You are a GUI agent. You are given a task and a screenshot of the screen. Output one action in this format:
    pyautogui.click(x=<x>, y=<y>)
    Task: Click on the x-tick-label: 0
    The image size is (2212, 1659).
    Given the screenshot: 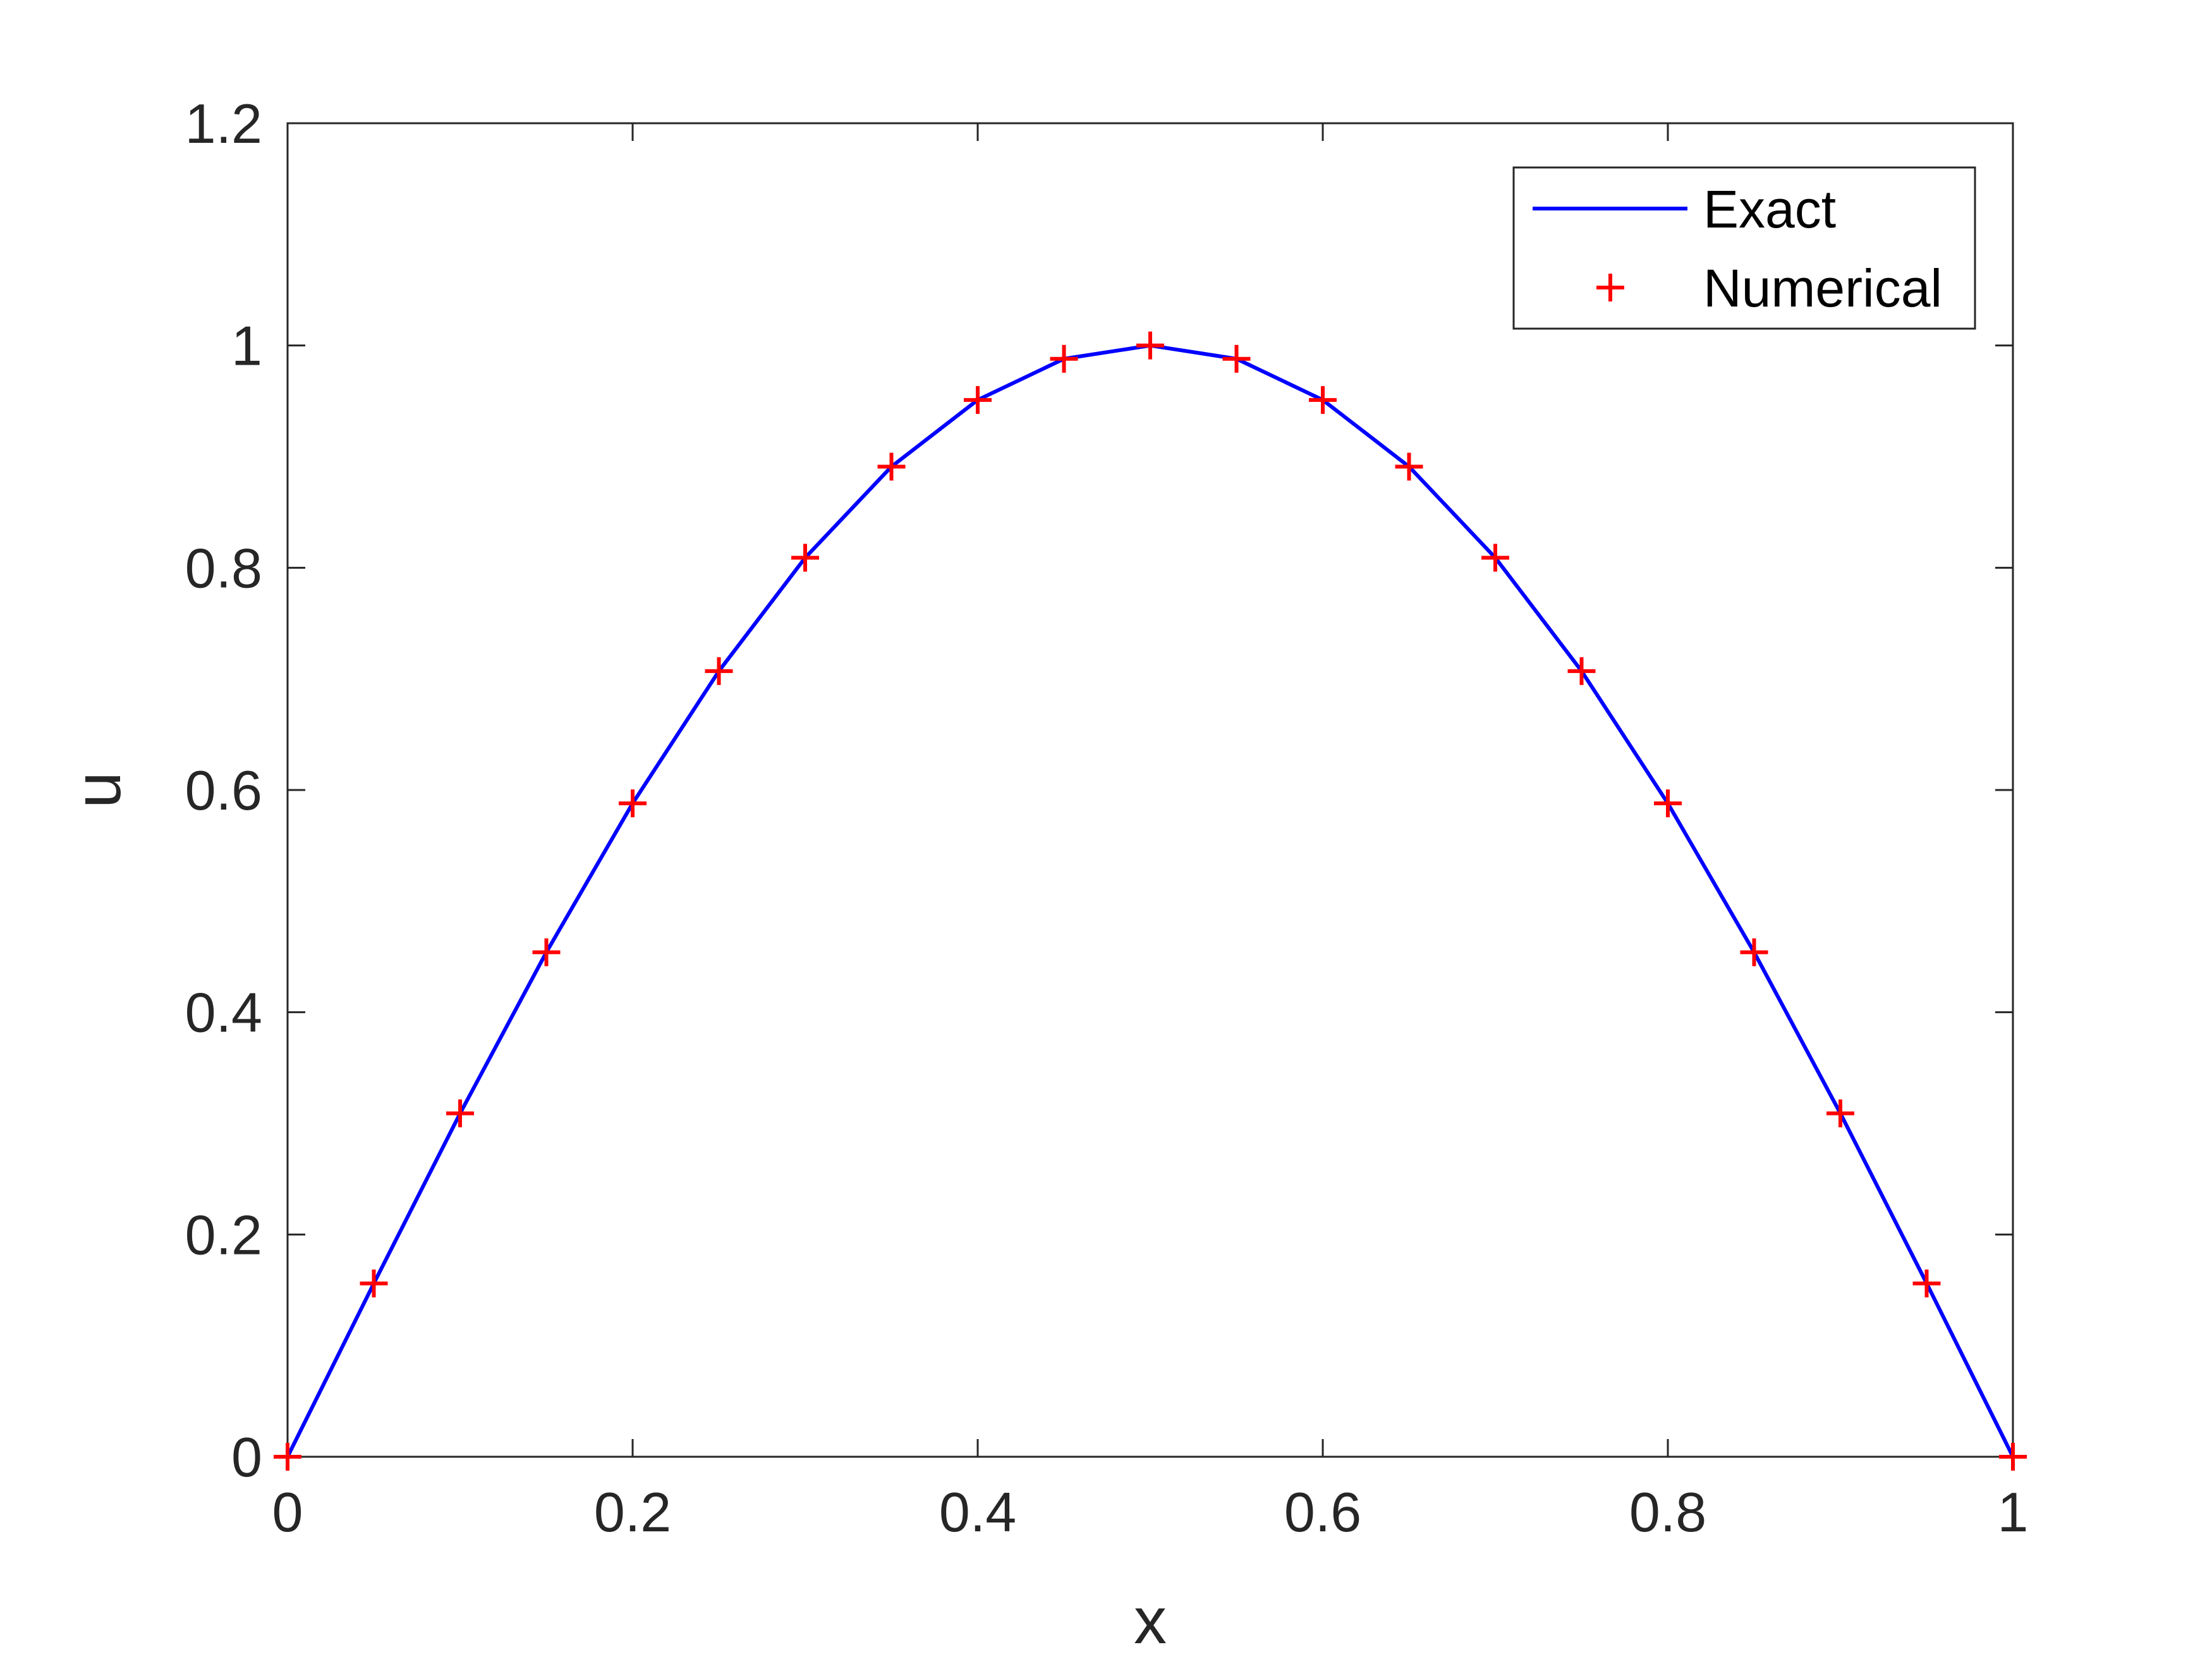 What is the action you would take?
    pyautogui.click(x=287, y=1512)
    